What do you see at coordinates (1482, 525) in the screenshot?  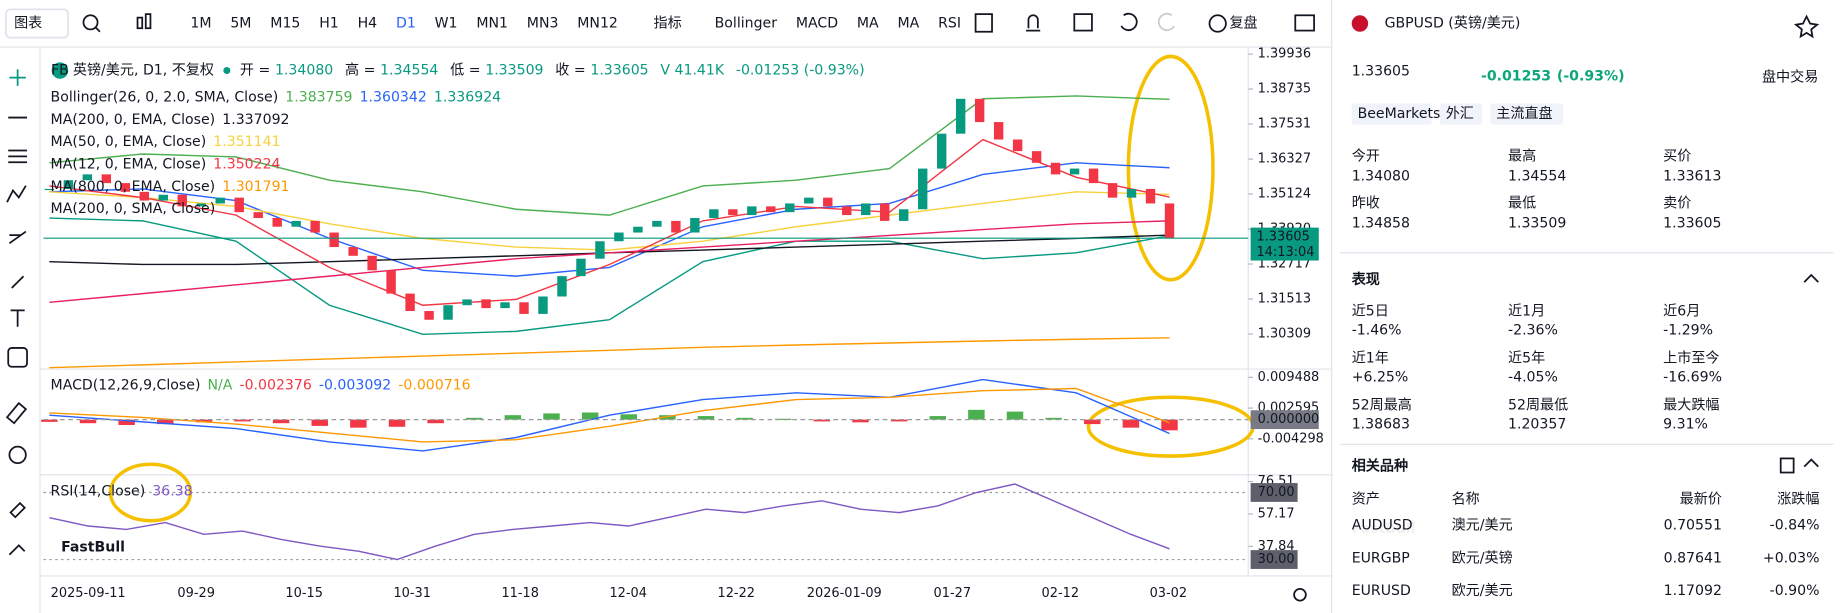 I see `table-cell: 澳元/美元` at bounding box center [1482, 525].